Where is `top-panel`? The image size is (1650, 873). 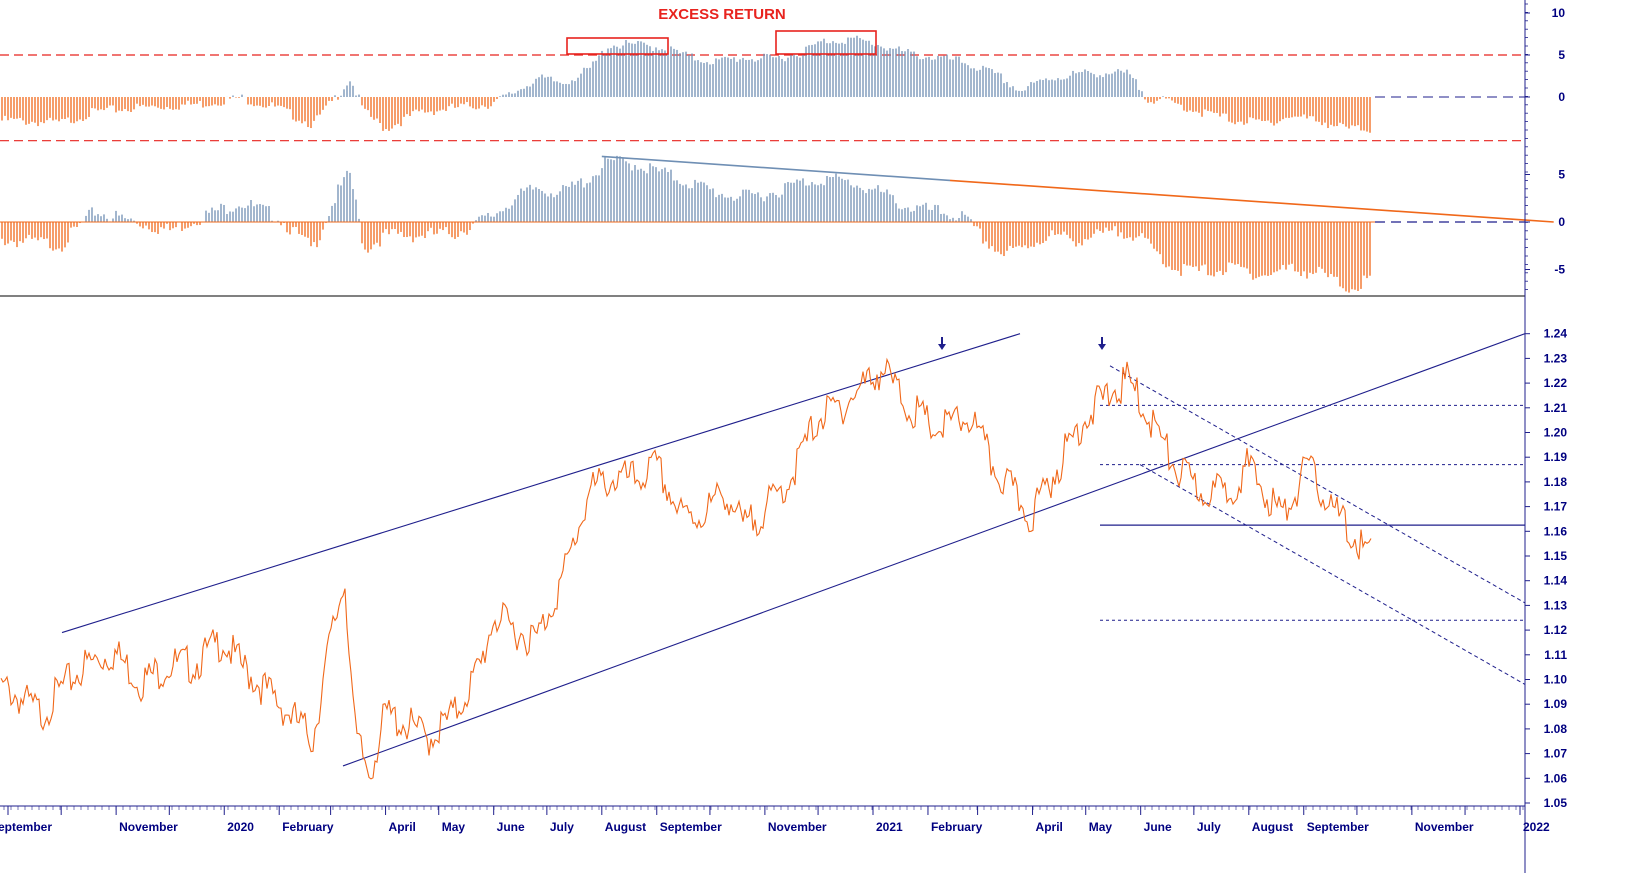
top-panel is located at coordinates (762, 86).